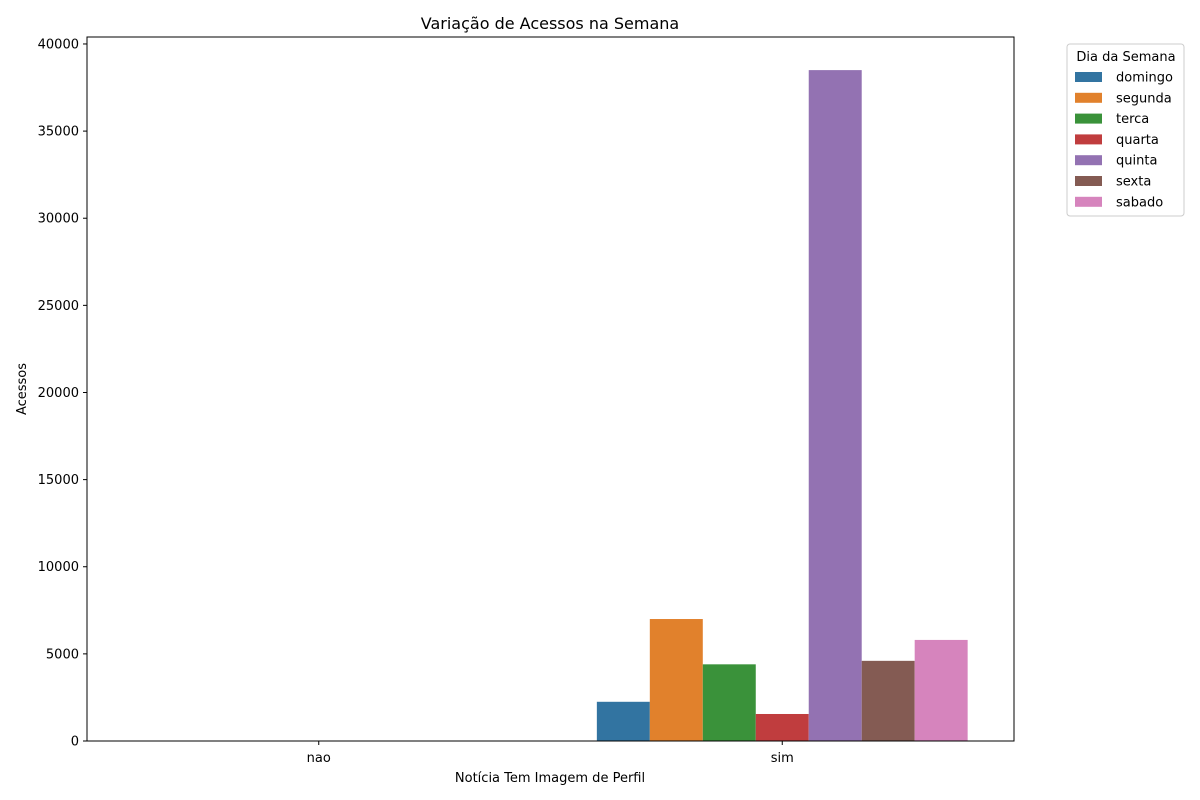  Describe the element at coordinates (550, 23) in the screenshot. I see `chart-title: Variação de Acessos na Semana` at that location.